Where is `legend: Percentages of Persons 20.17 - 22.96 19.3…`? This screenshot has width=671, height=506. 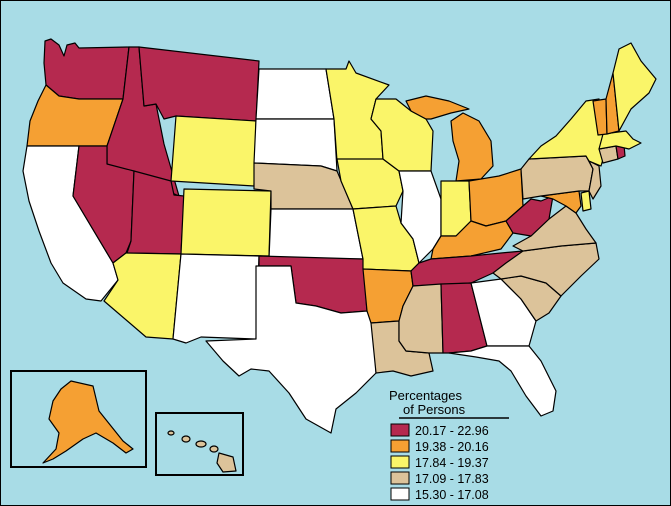
legend: Percentages of Persons 20.17 - 22.96 19.3… is located at coordinates (449, 445).